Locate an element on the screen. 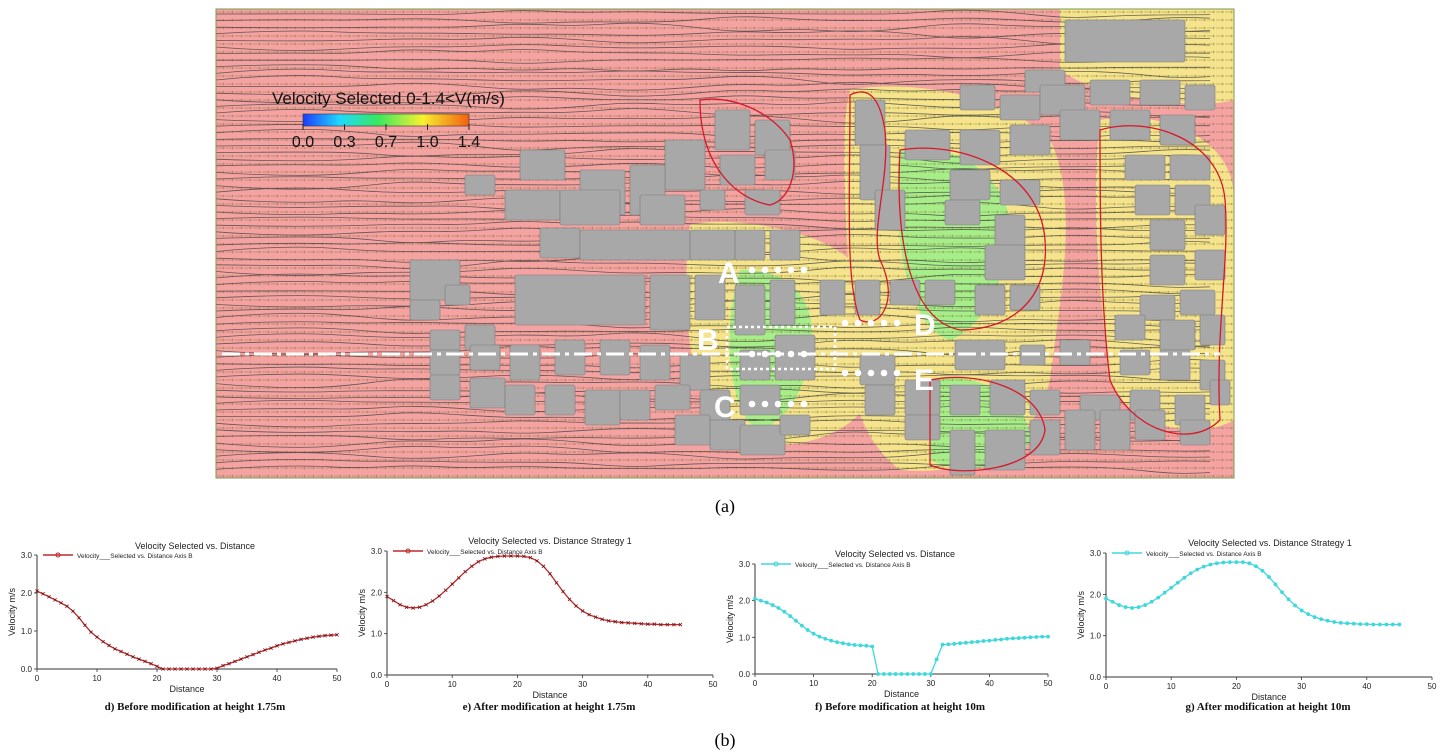 The image size is (1449, 756). legend-tick-label: 1.4 is located at coordinates (469, 142).